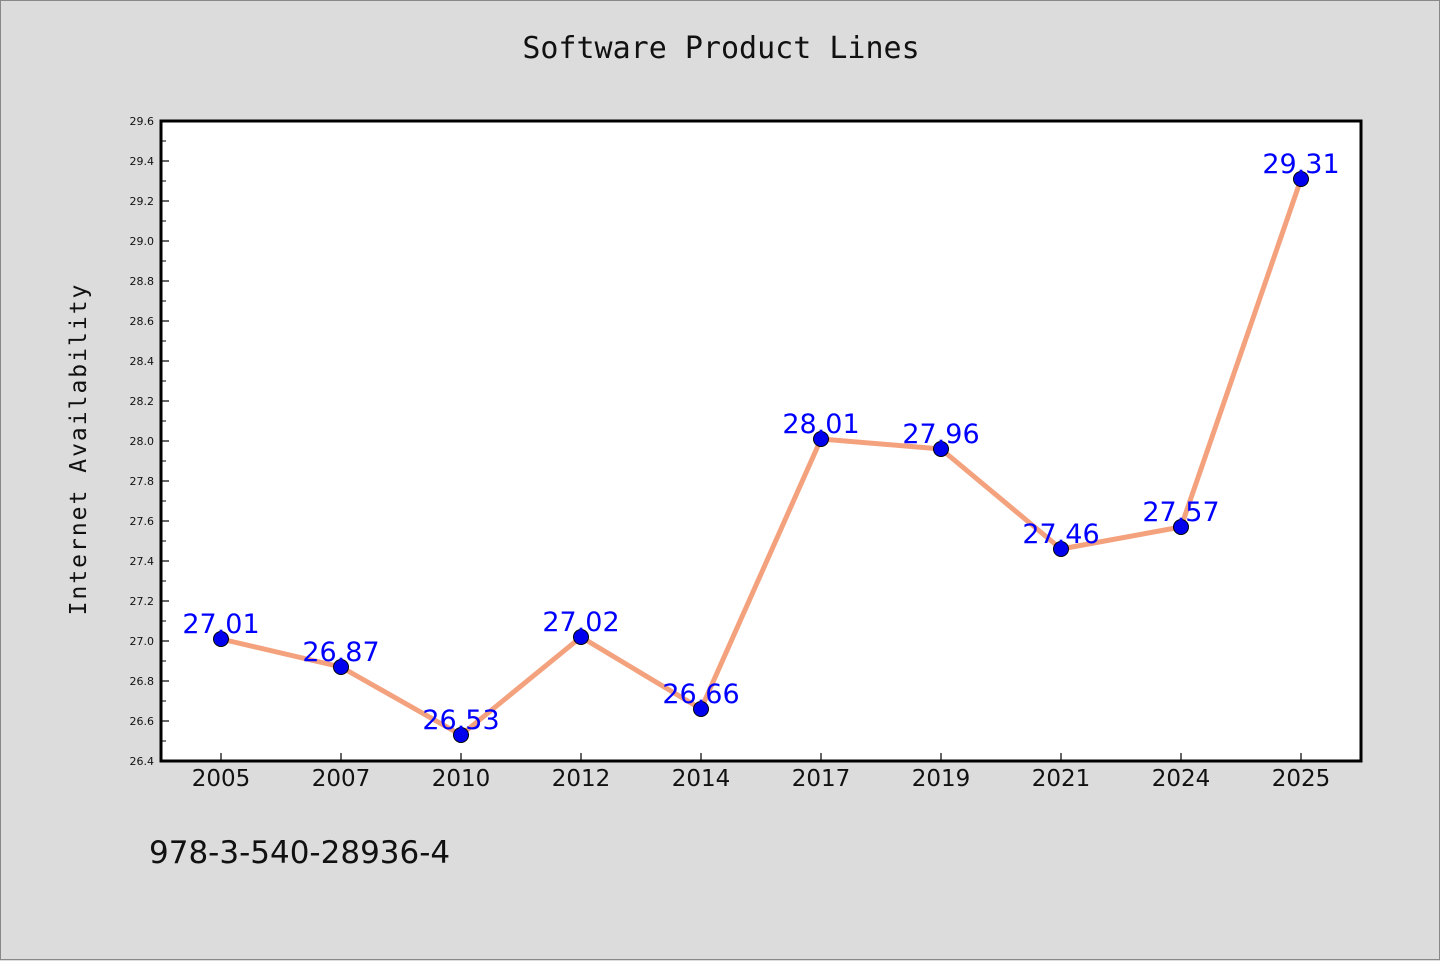  Describe the element at coordinates (821, 779) in the screenshot. I see `x-tick-label: 2017` at that location.